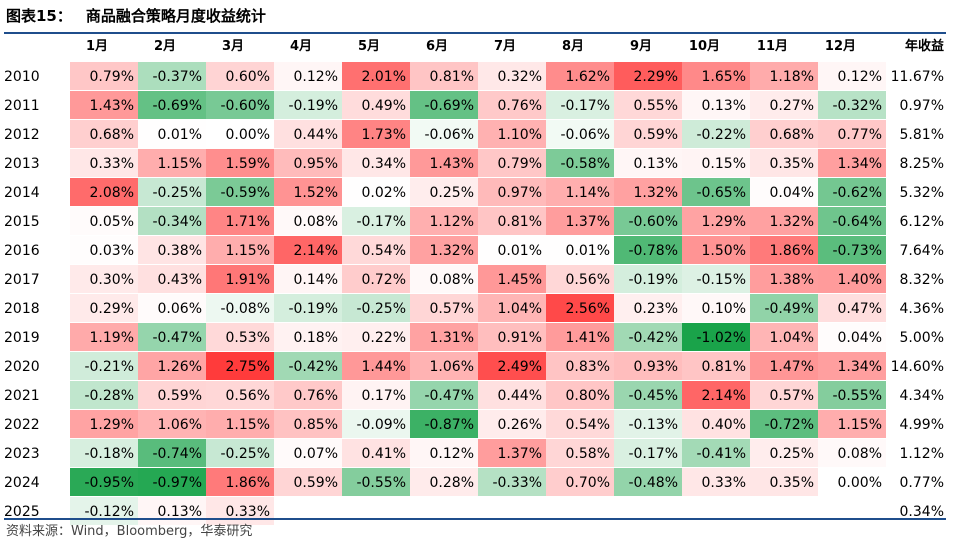  What do you see at coordinates (232, 46) in the screenshot?
I see `month-header: 3月` at bounding box center [232, 46].